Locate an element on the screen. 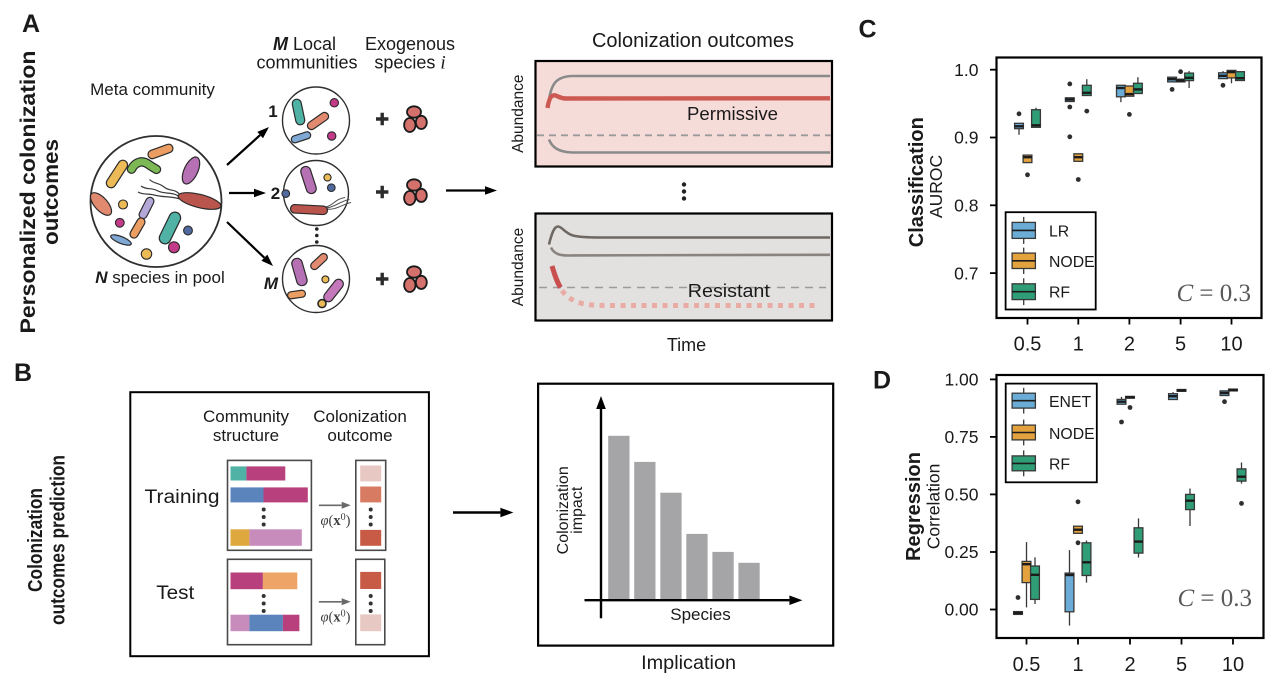 The width and height of the screenshot is (1286, 689). svg-text: 0.7 is located at coordinates (966, 273).